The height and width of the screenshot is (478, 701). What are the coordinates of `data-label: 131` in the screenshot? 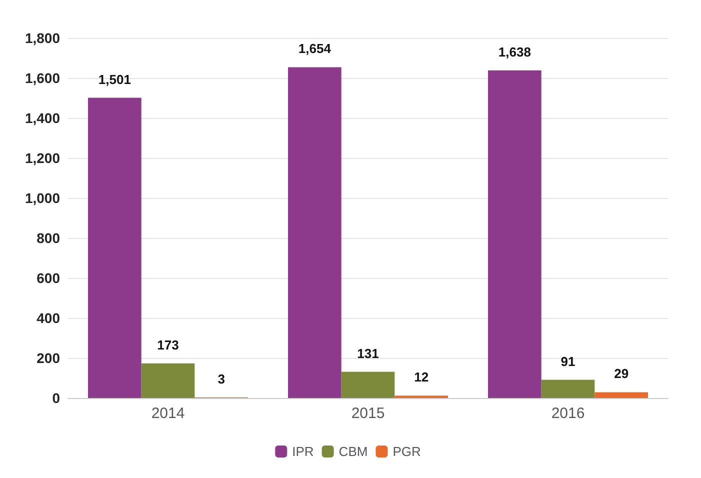 It's located at (368, 353).